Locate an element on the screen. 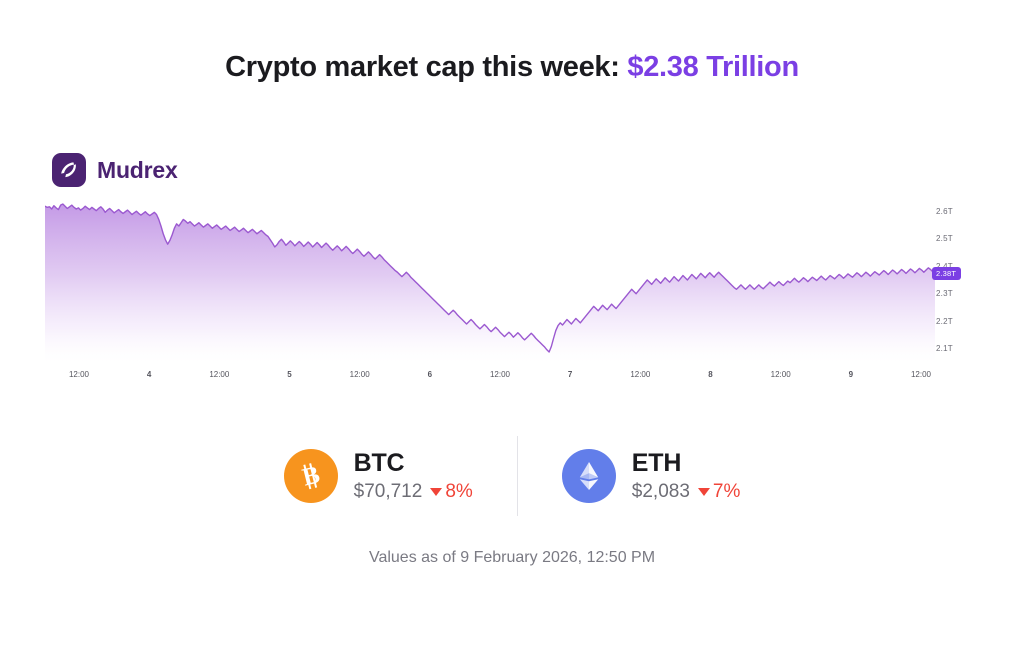 The image size is (1024, 669). coin-divider is located at coordinates (517, 476).